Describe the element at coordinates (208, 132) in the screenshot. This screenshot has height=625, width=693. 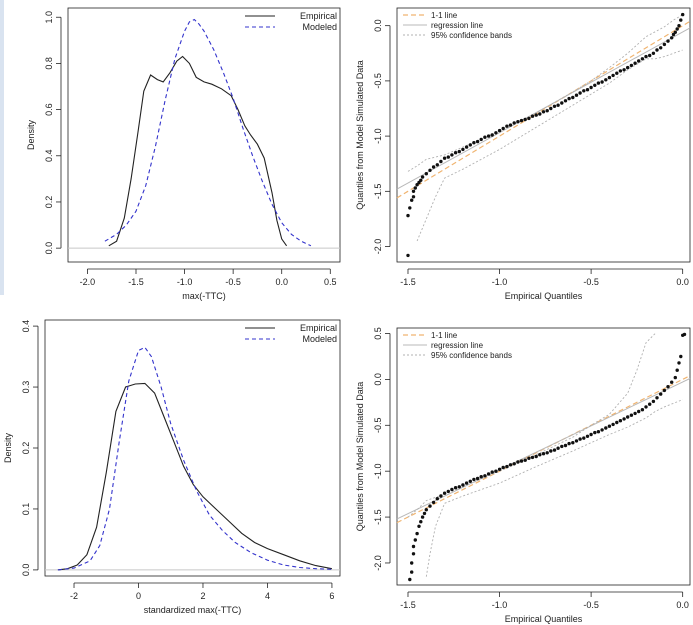
I see `modeled-density-line` at that location.